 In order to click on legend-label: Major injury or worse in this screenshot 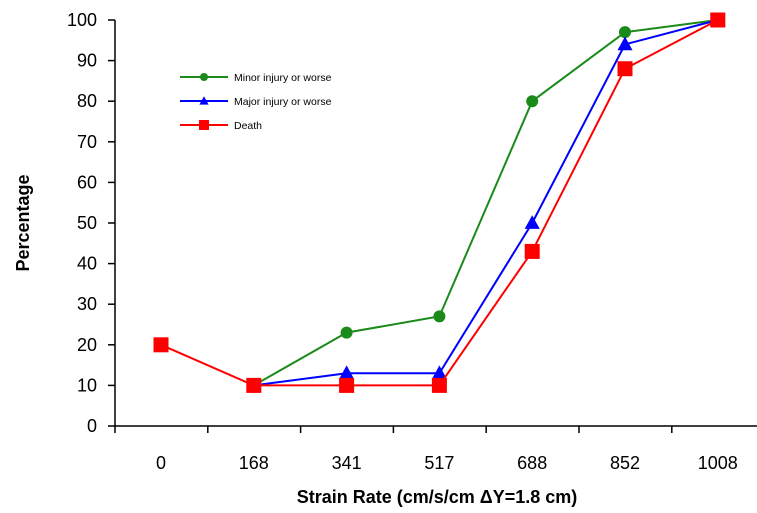, I will do `click(283, 102)`.